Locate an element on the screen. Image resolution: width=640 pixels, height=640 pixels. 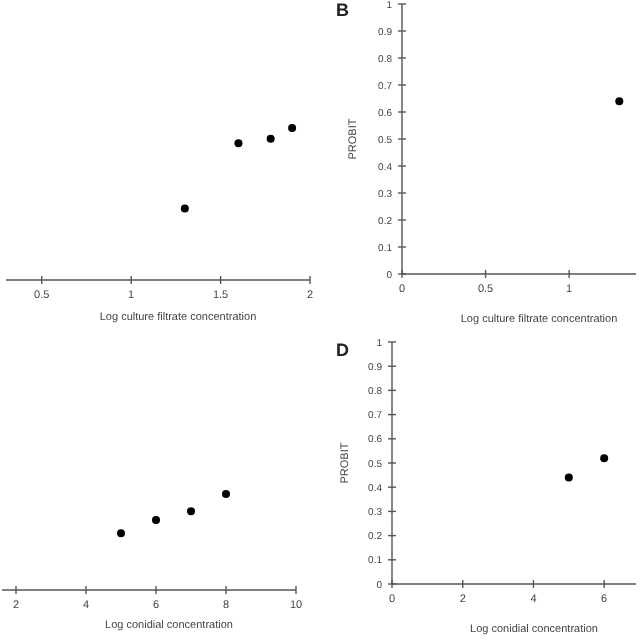
chart-title: B is located at coordinates (343, 10).